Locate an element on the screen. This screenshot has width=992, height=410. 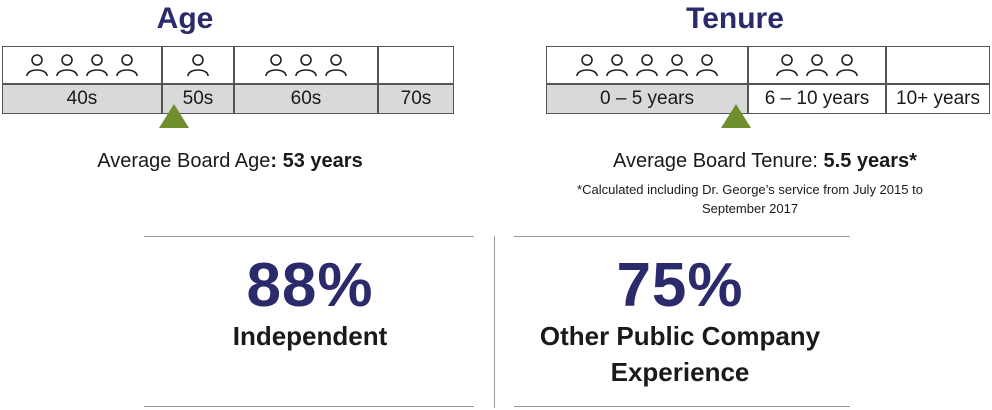
public-experience-percent: 75% is located at coordinates (680, 285).